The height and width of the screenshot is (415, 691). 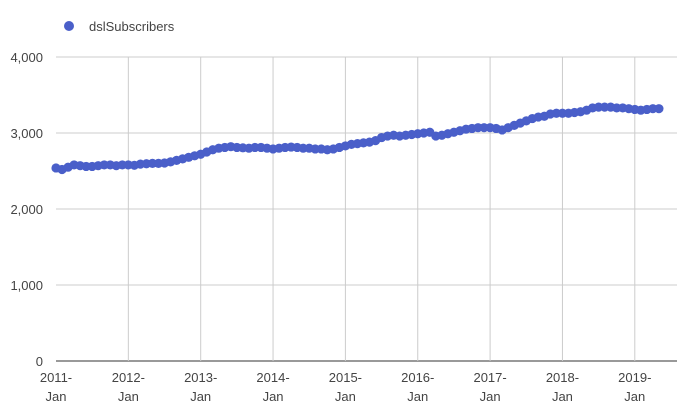 I want to click on legend-marker-dslSubscribers, so click(x=69, y=26).